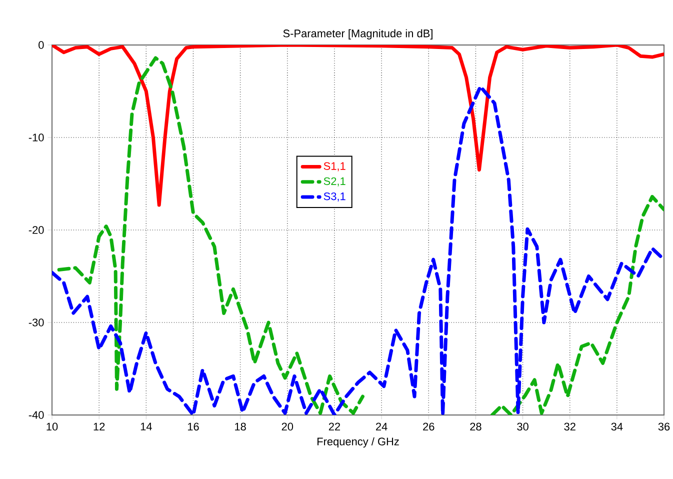  Describe the element at coordinates (36, 138) in the screenshot. I see `y-tick-label: -10` at that location.